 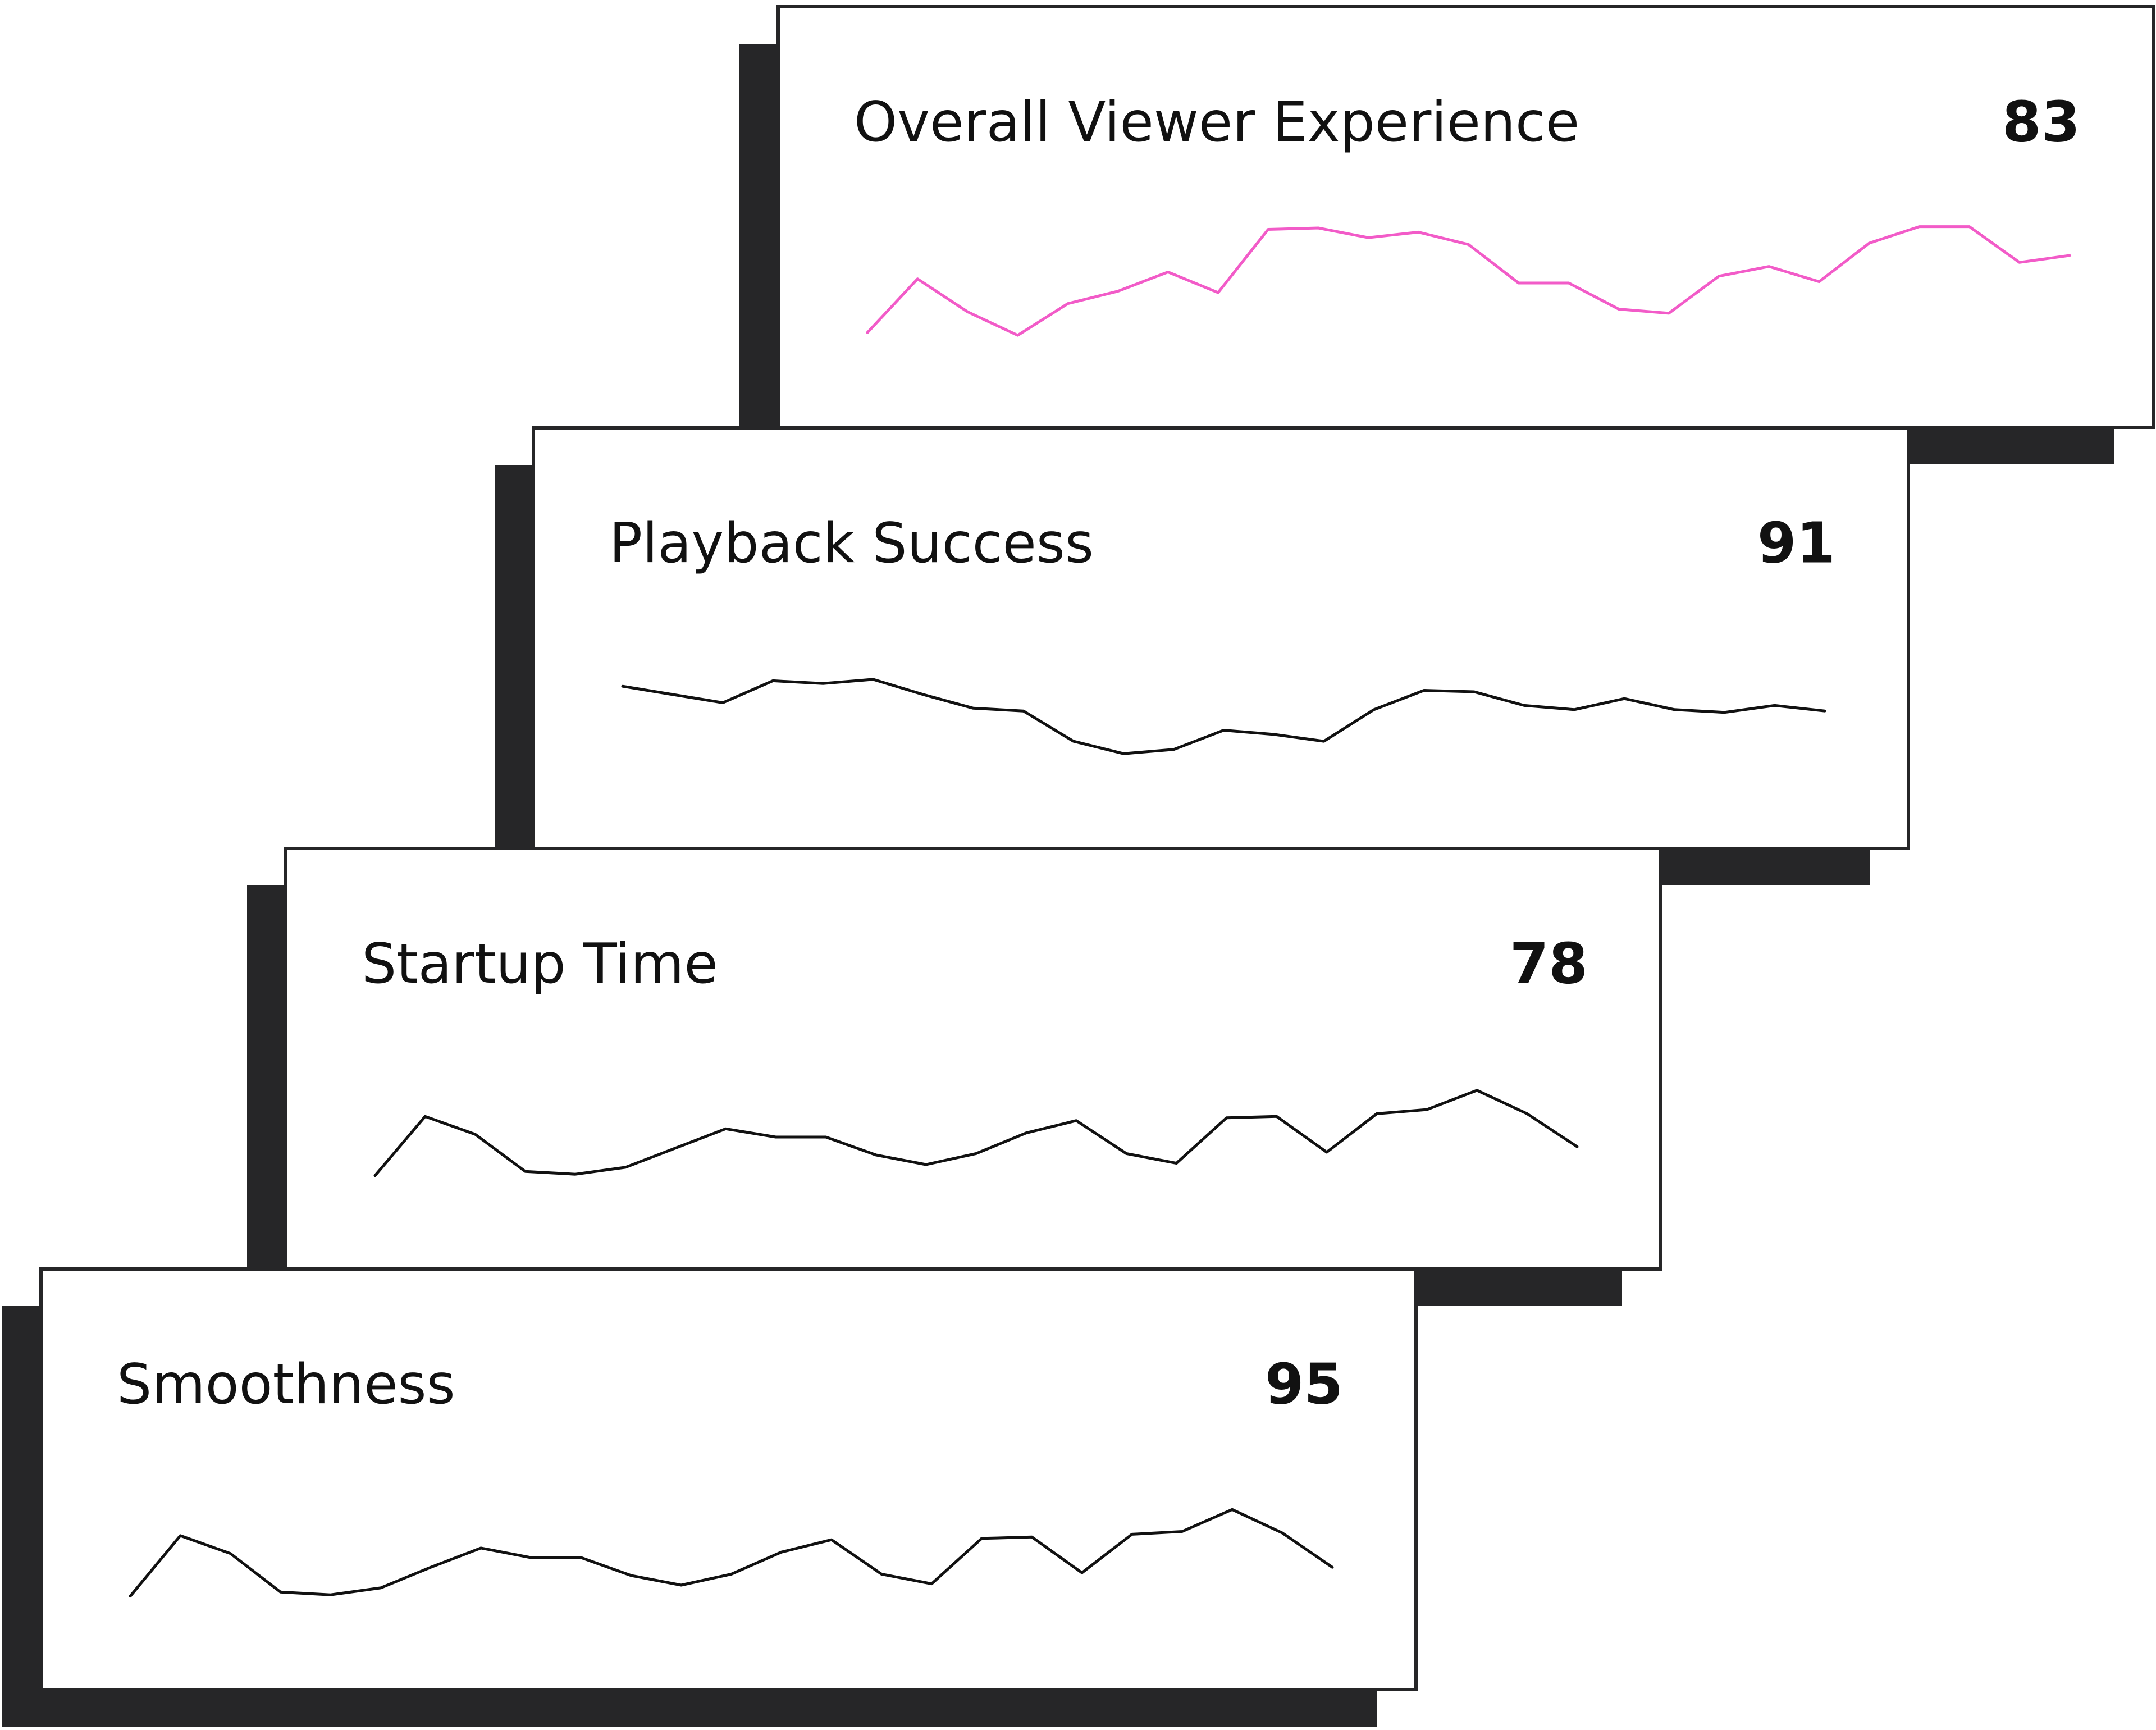 I want to click on card-title: Startup Time, so click(x=540, y=964).